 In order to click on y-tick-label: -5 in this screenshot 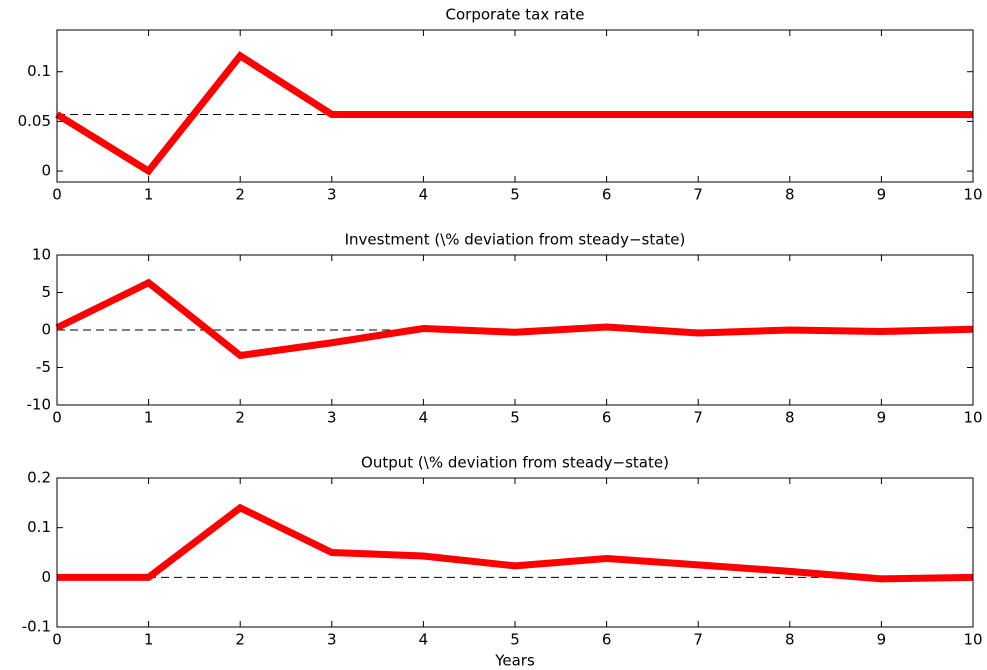, I will do `click(43, 367)`.